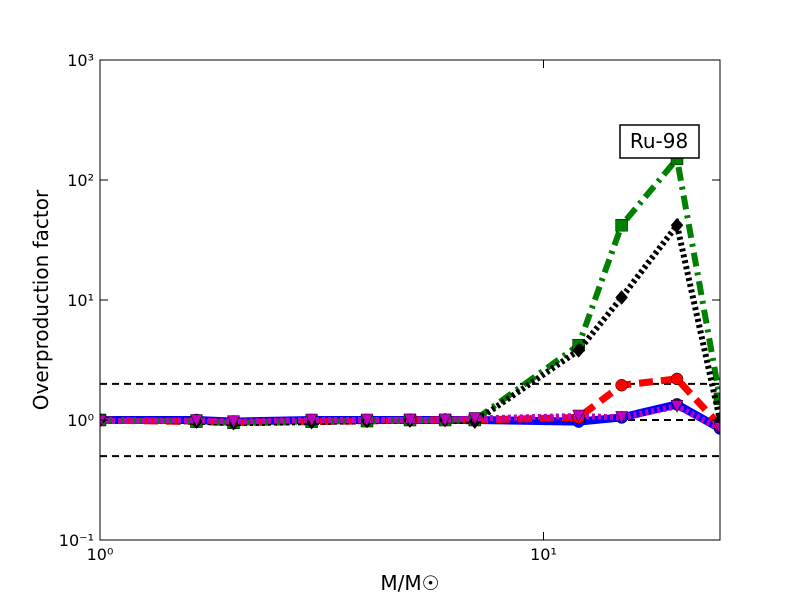  I want to click on annotation: Ru-98, so click(659, 141).